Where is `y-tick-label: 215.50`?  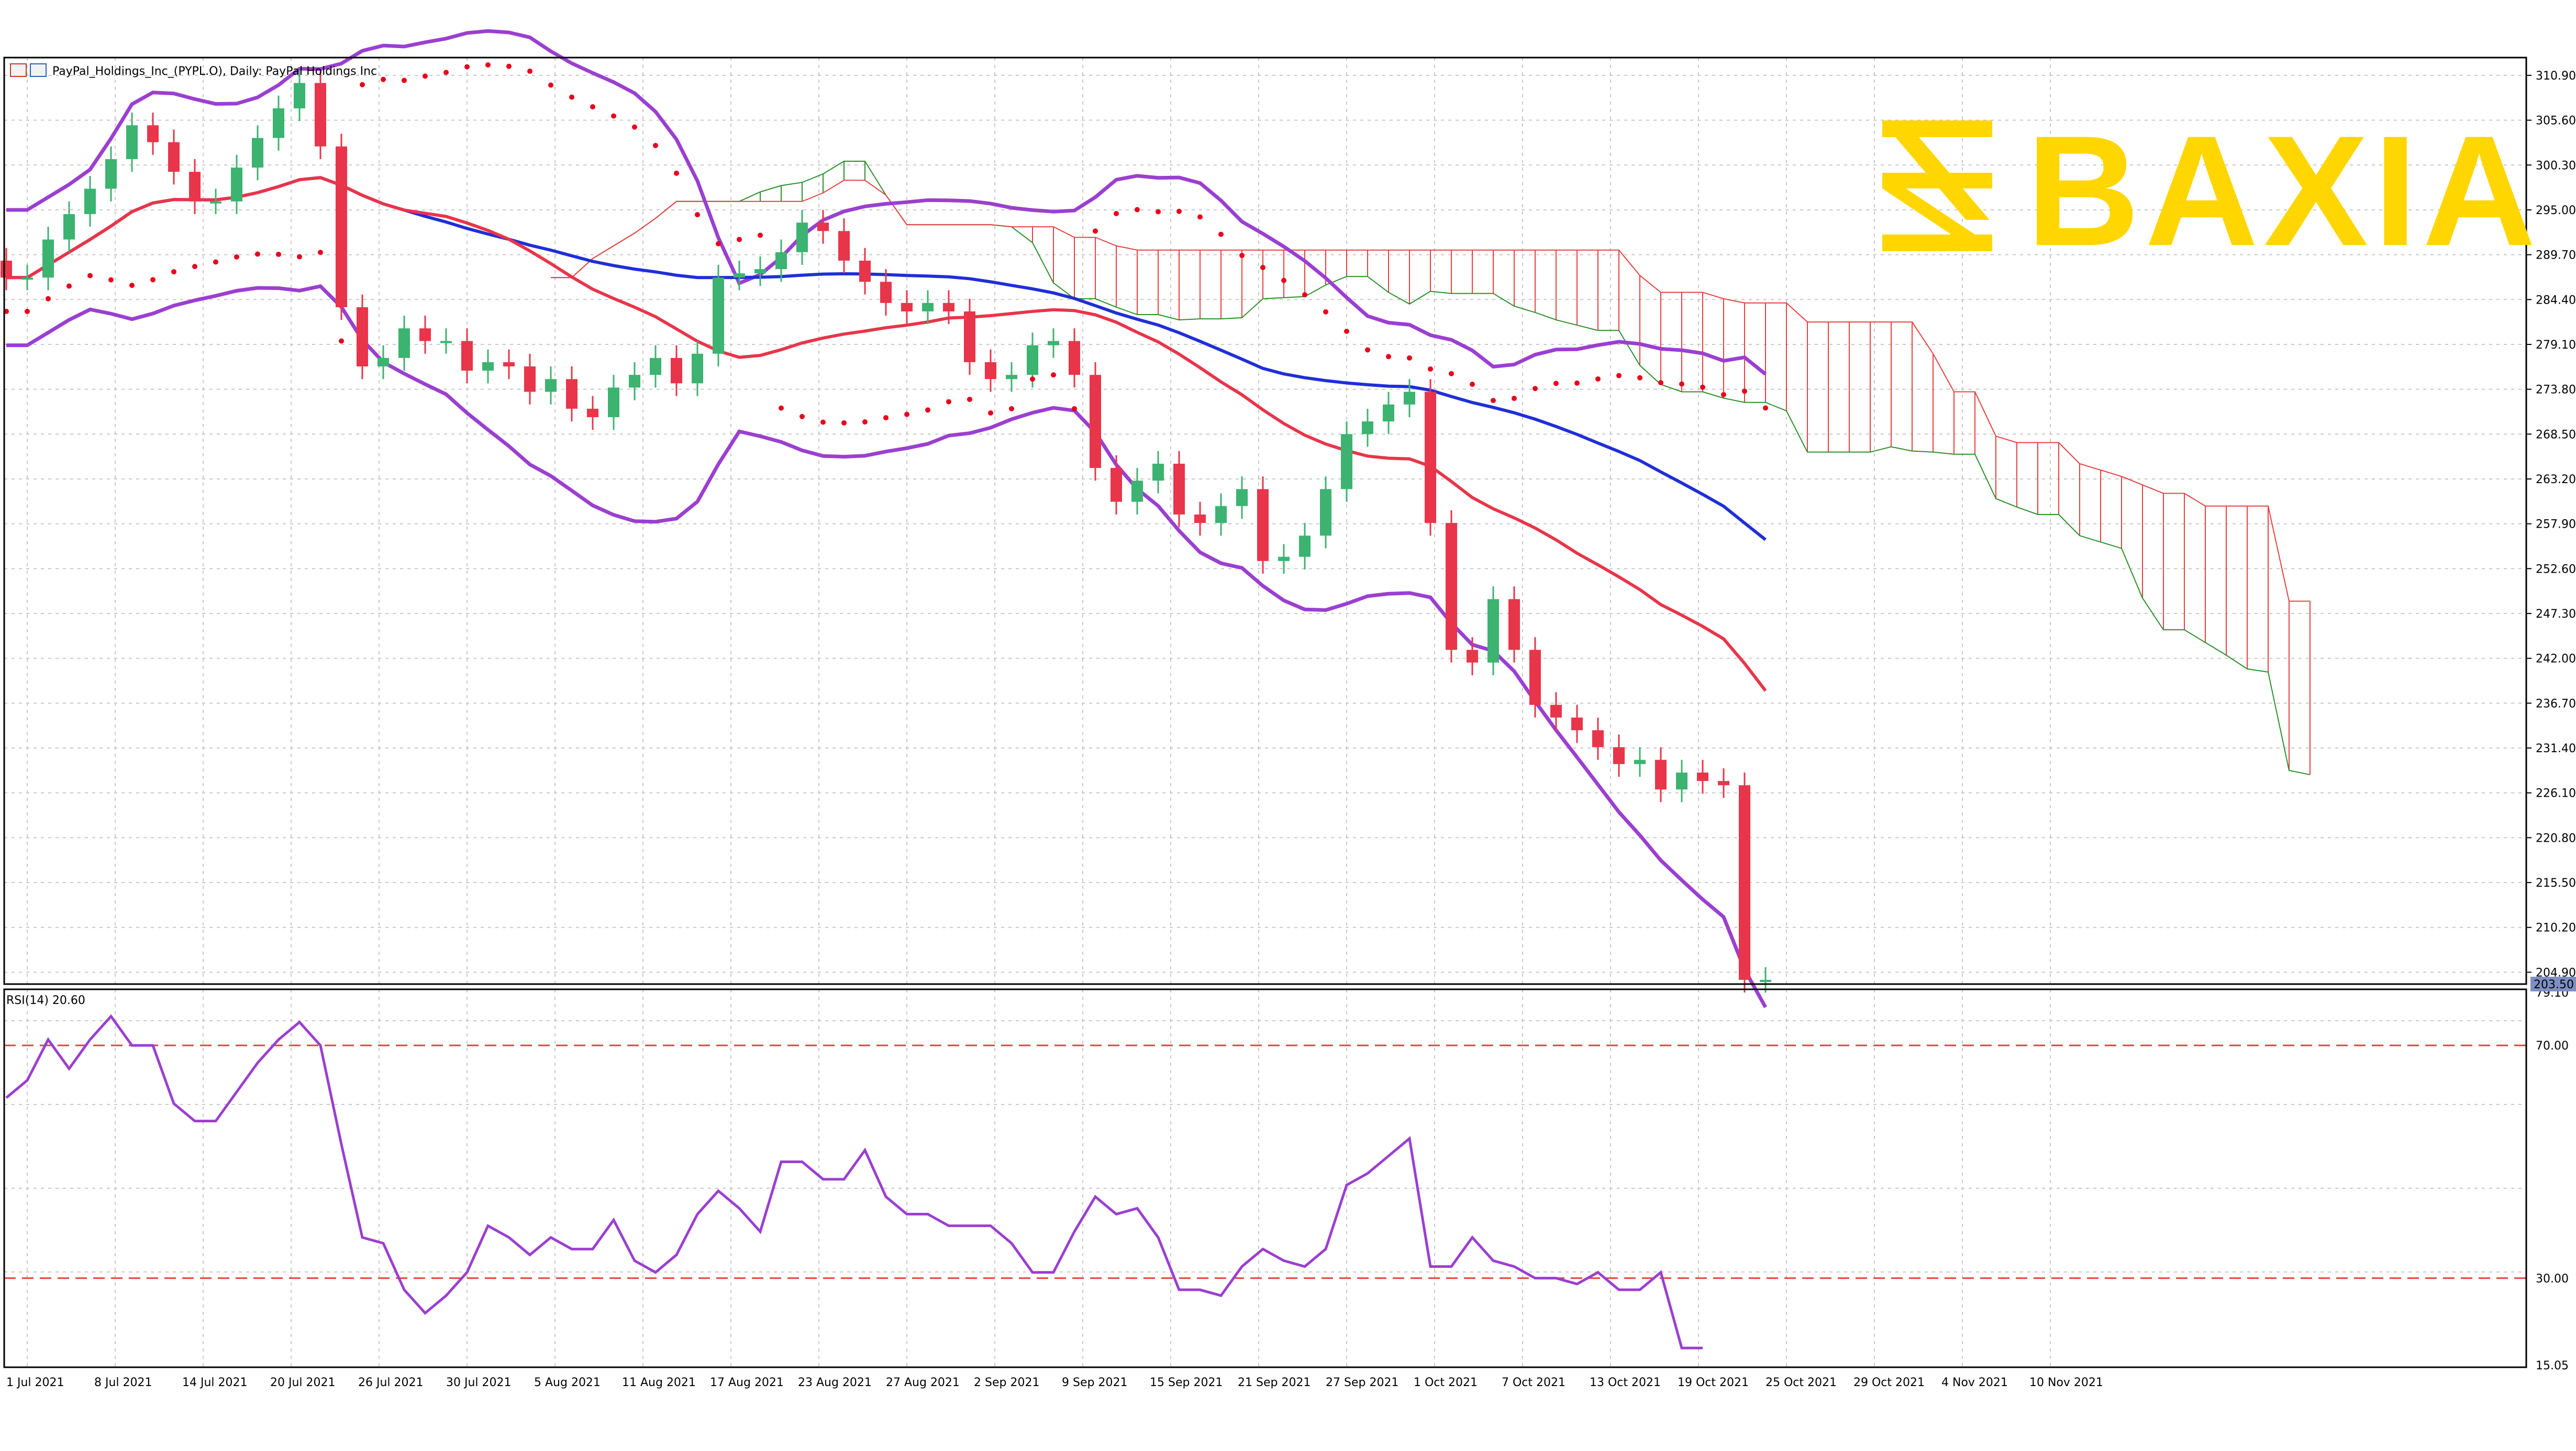 y-tick-label: 215.50 is located at coordinates (2556, 884).